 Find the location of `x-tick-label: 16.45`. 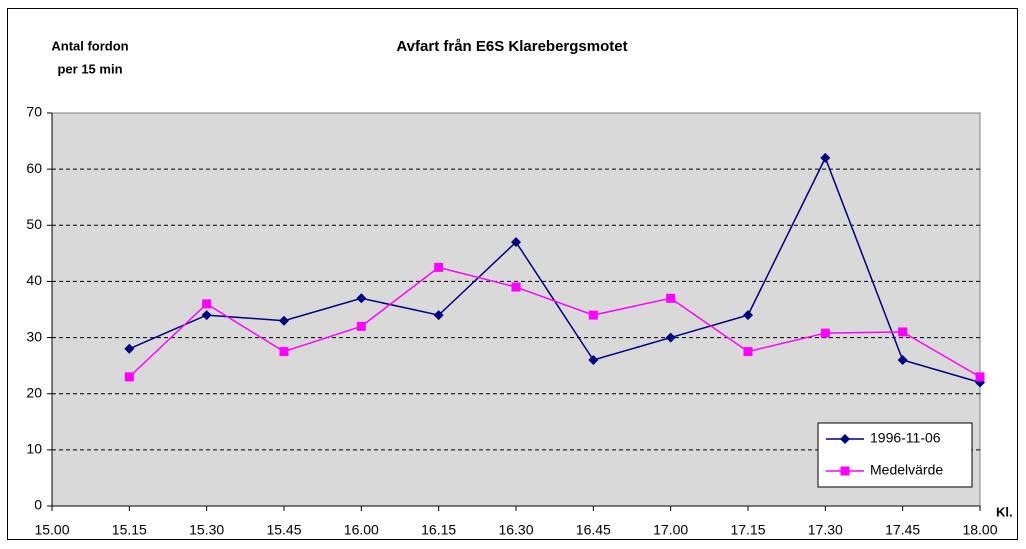

x-tick-label: 16.45 is located at coordinates (593, 530).